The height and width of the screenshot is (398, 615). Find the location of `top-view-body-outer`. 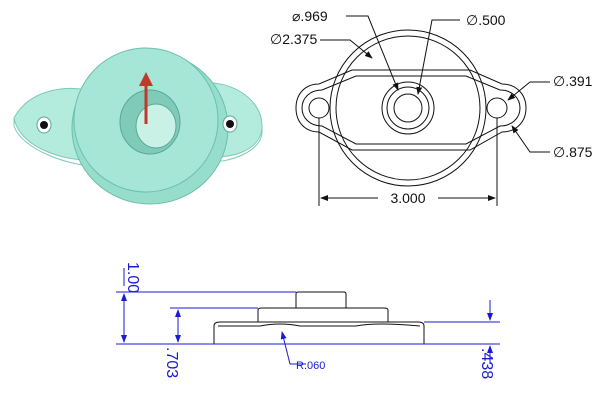

top-view-body-outer is located at coordinates (408, 108).